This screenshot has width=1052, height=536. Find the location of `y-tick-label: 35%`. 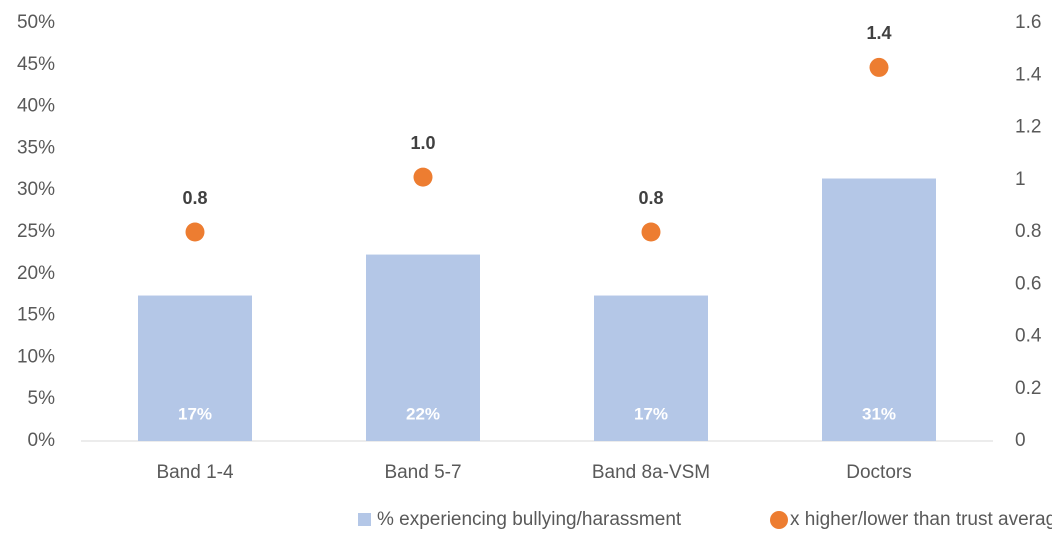

y-tick-label: 35% is located at coordinates (36, 147).